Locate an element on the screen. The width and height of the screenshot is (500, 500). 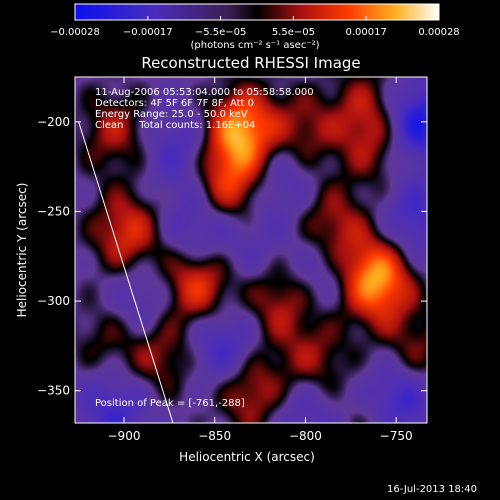
colorbar-tick-label: 0.00017 is located at coordinates (366, 32).